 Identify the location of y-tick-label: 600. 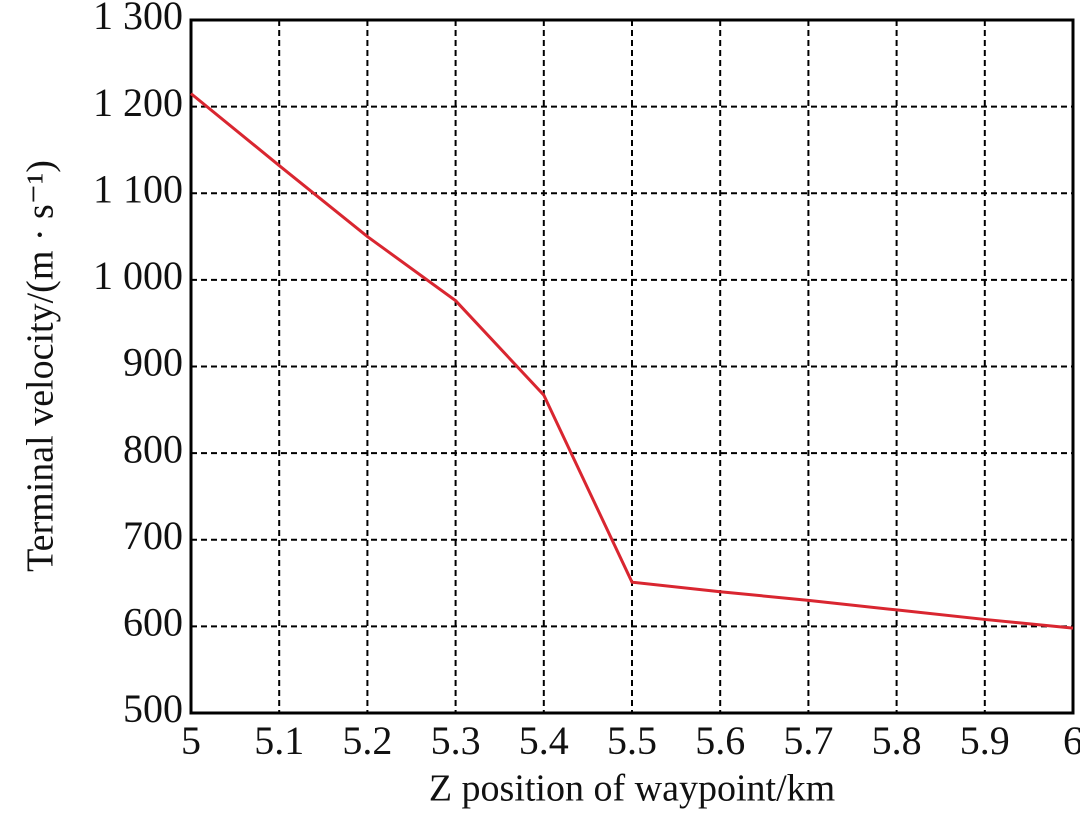
(153, 622).